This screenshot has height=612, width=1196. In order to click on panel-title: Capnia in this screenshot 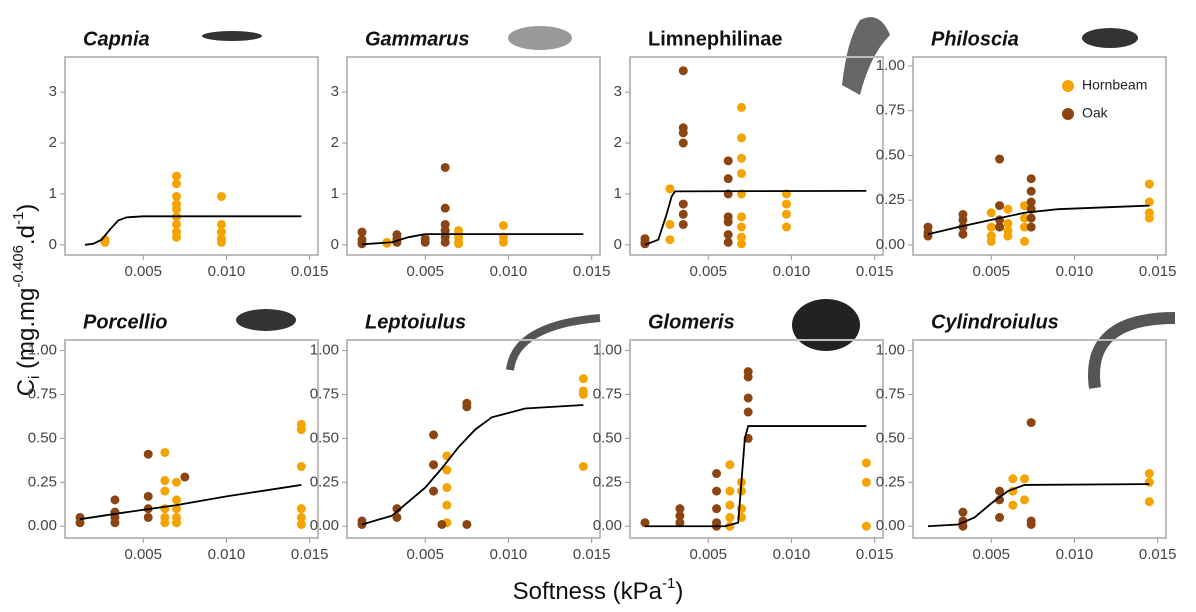, I will do `click(116, 39)`.